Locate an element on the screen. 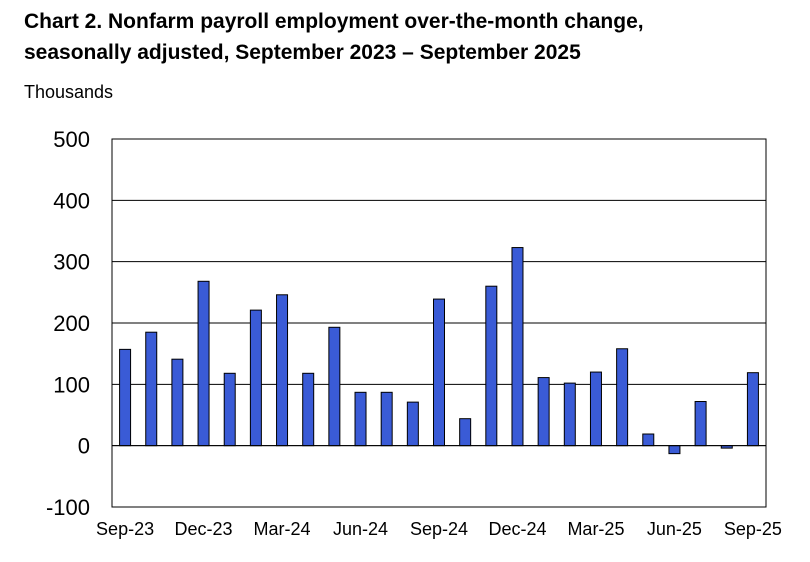  y-tick-label: 100 is located at coordinates (71, 384).